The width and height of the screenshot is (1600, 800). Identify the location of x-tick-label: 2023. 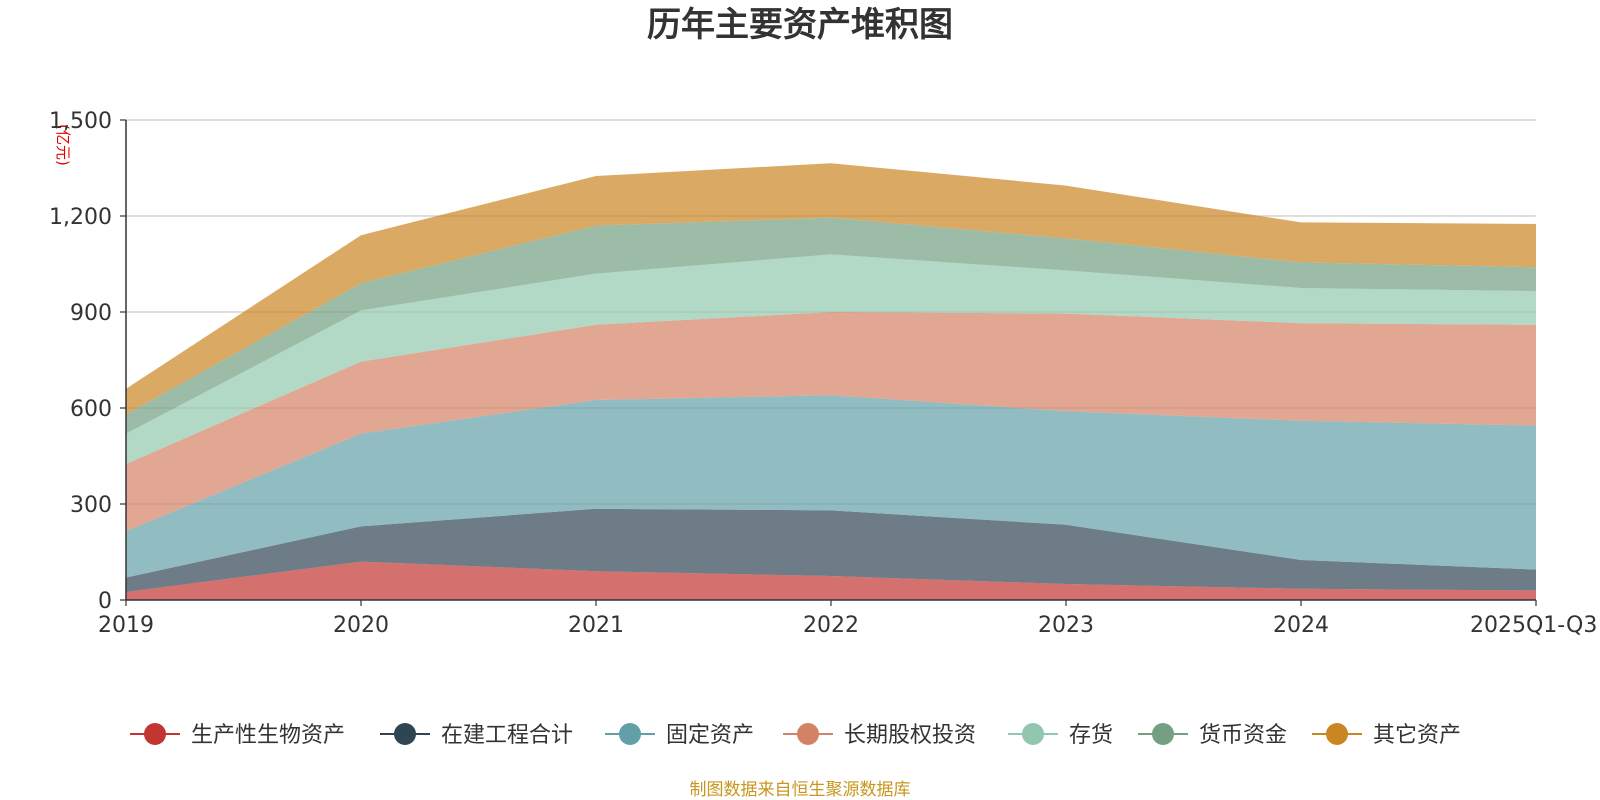
(1066, 625).